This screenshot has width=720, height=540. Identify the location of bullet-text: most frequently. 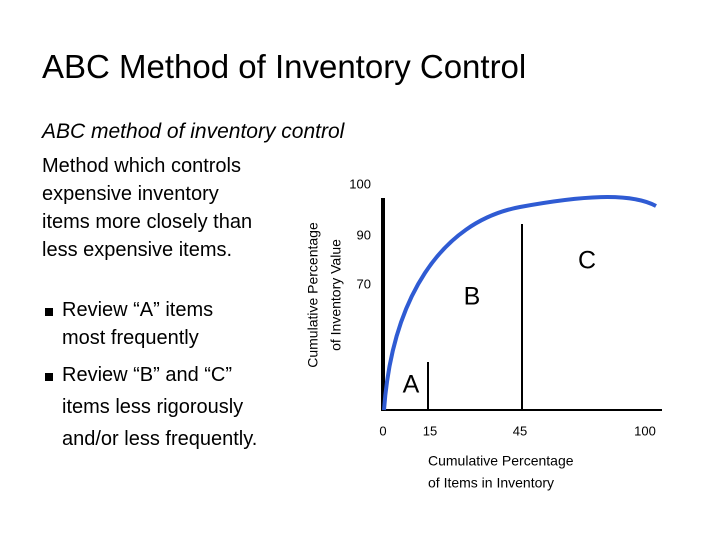
(130, 338).